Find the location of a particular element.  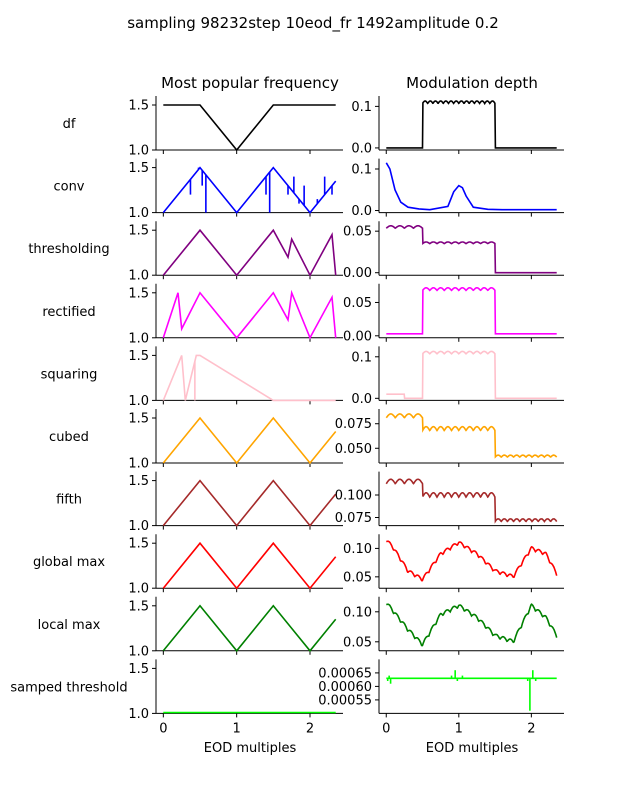

column-title-most-popular-frequency: Most popular frequency is located at coordinates (250, 83).